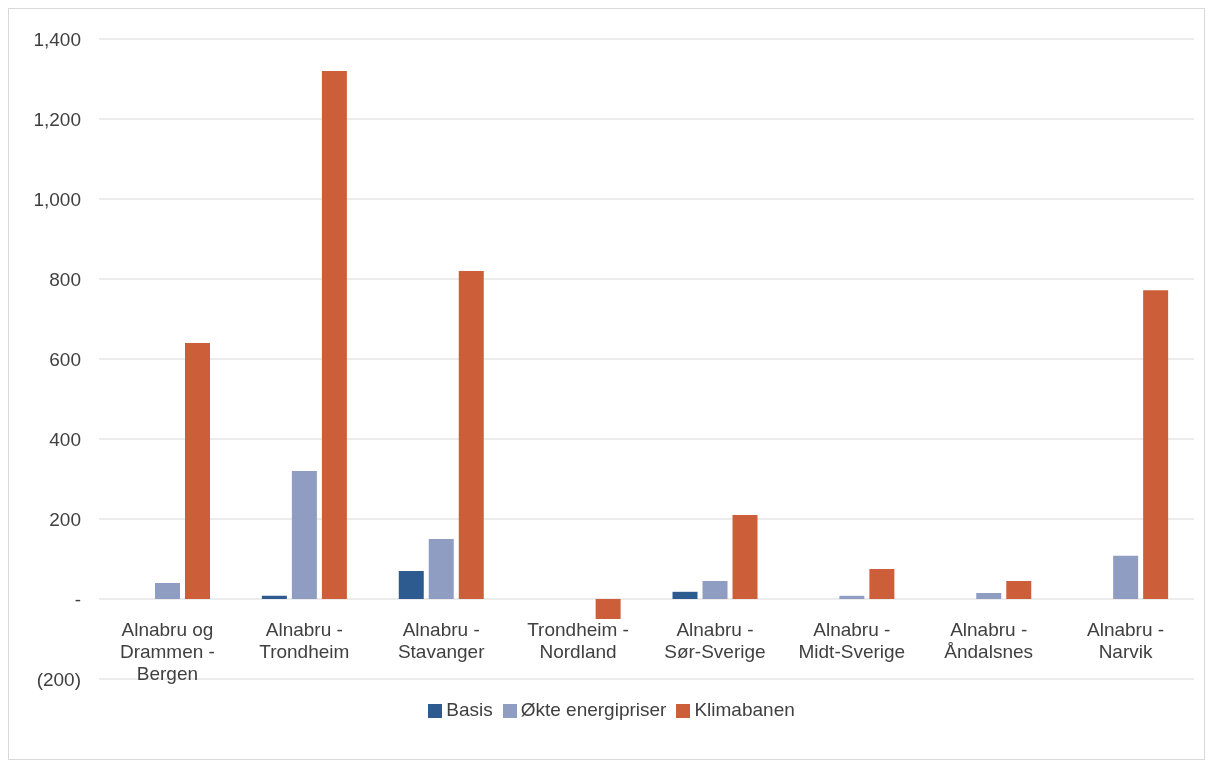  I want to click on y-tick-label: 1,200, so click(57, 119).